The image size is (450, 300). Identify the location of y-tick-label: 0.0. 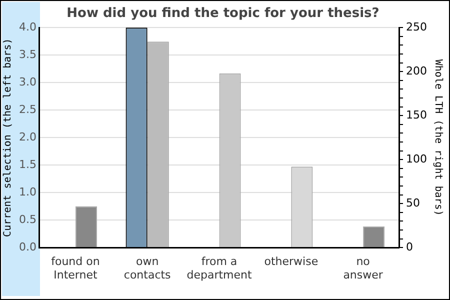
(27, 247).